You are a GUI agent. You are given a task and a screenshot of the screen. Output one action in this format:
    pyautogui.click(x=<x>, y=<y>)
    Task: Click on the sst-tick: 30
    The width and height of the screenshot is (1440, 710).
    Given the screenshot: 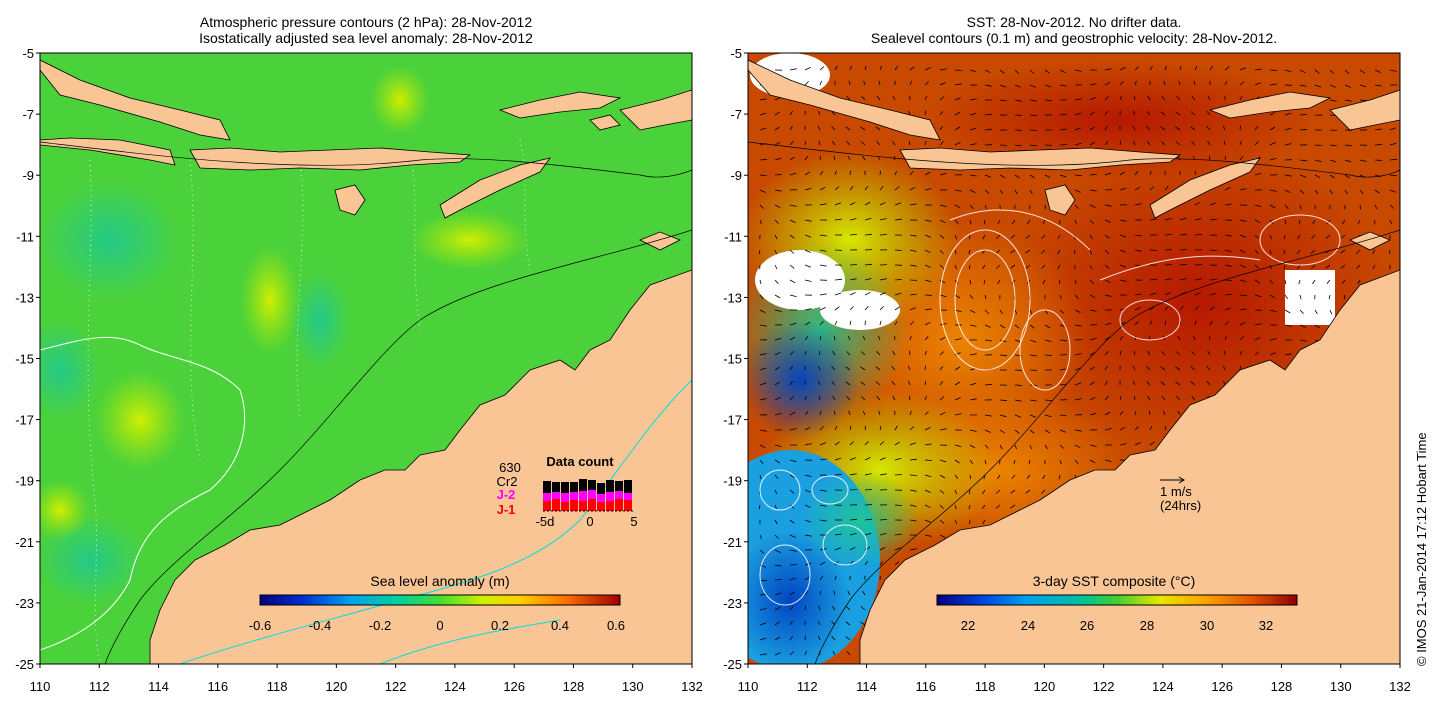 What is the action you would take?
    pyautogui.click(x=1207, y=625)
    